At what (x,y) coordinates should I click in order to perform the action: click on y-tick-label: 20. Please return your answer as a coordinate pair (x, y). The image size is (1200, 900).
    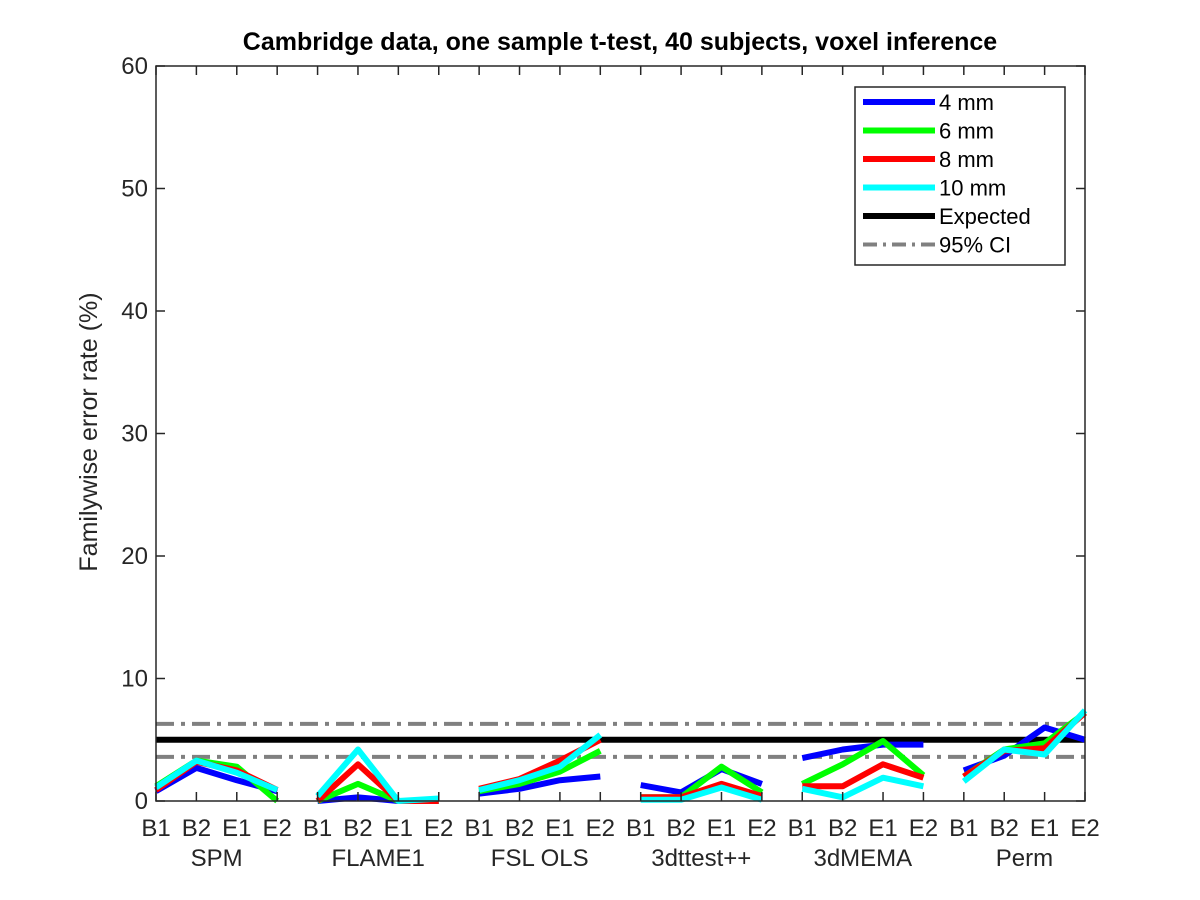
    Looking at the image, I should click on (134, 556).